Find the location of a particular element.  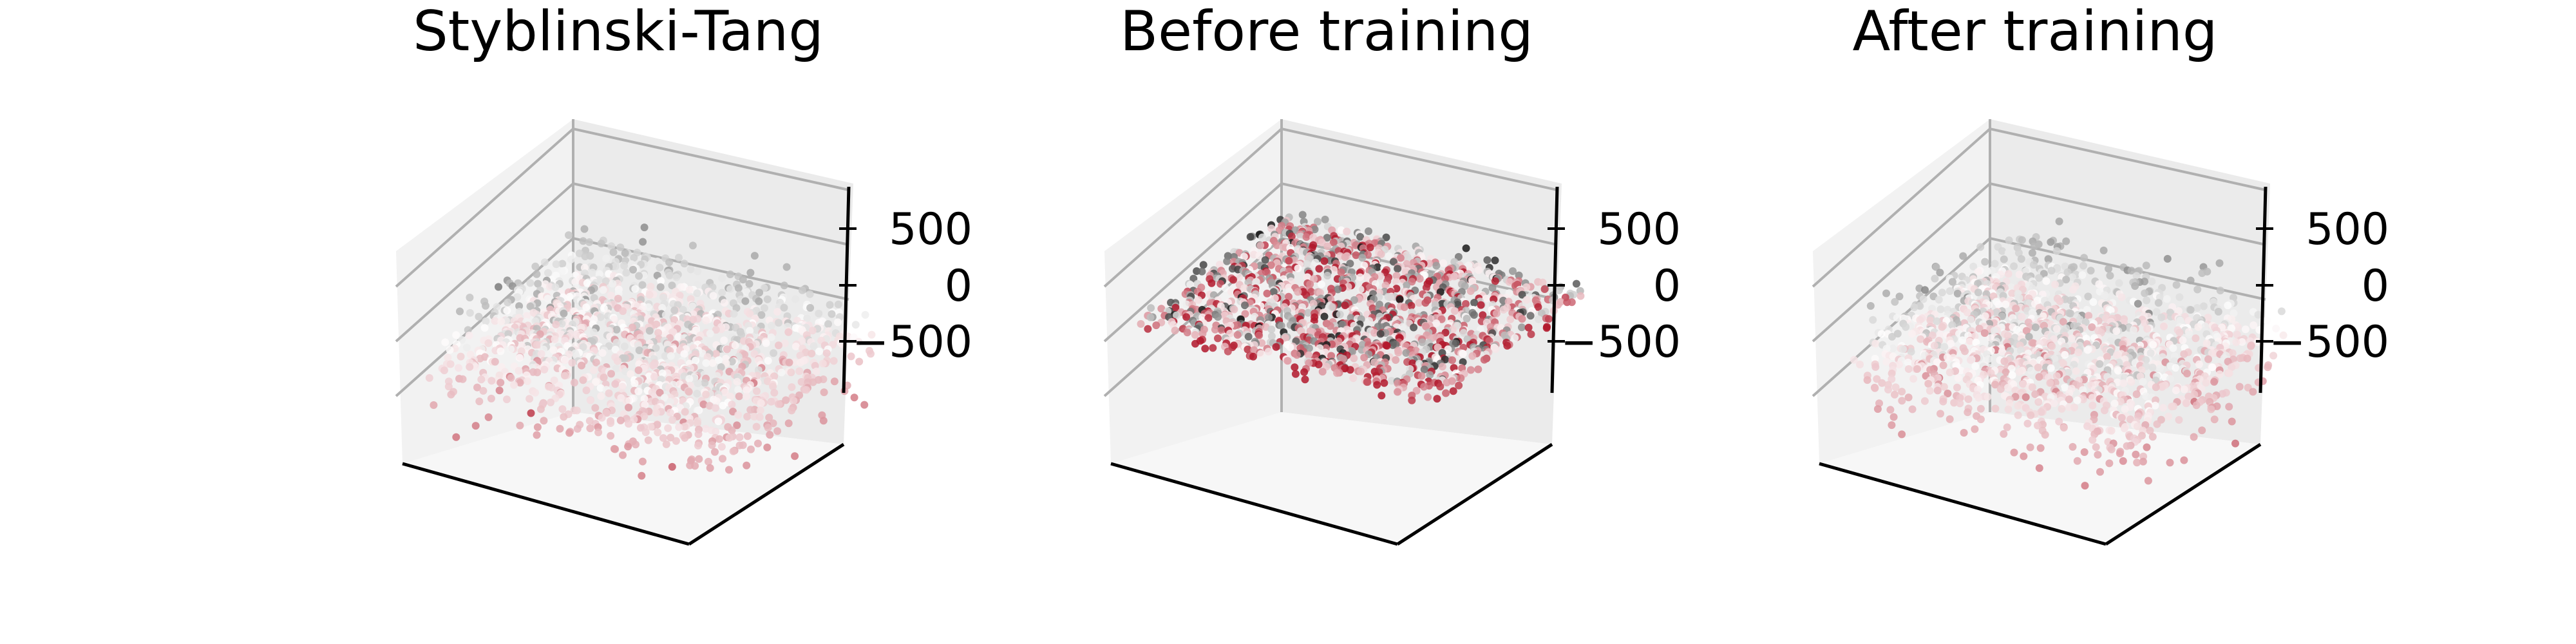

pane-floor is located at coordinates (1331, 478).